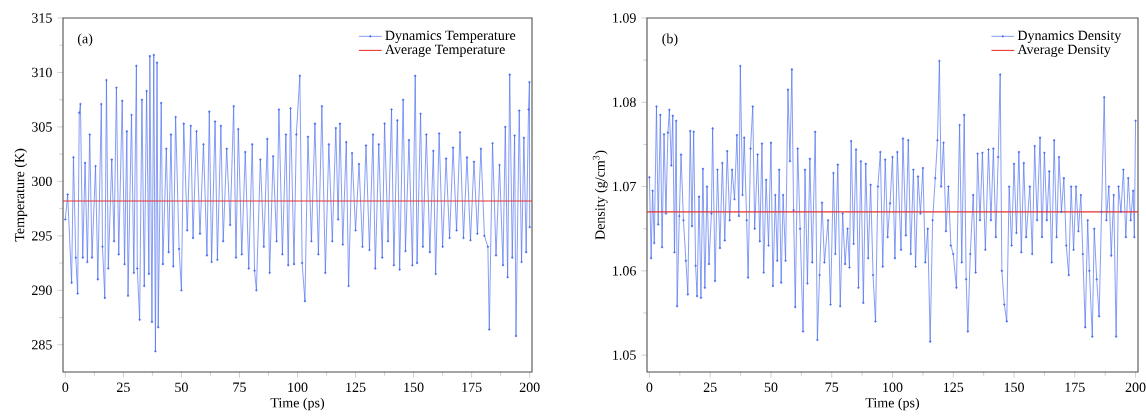 This screenshot has width=1146, height=420. What do you see at coordinates (1069, 36) in the screenshot?
I see `legend-label: Dynamics Density` at bounding box center [1069, 36].